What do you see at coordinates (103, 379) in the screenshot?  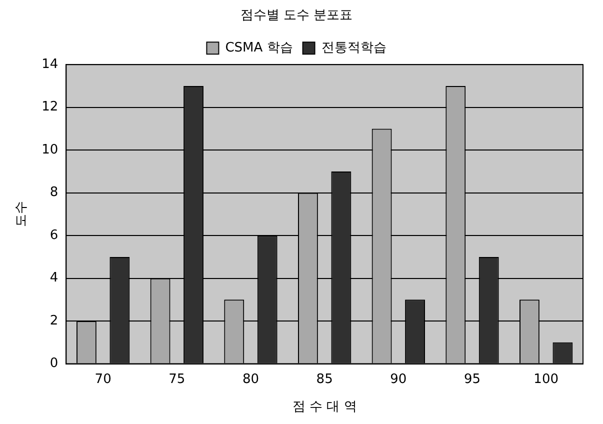 I see `x-tick-label: 70` at bounding box center [103, 379].